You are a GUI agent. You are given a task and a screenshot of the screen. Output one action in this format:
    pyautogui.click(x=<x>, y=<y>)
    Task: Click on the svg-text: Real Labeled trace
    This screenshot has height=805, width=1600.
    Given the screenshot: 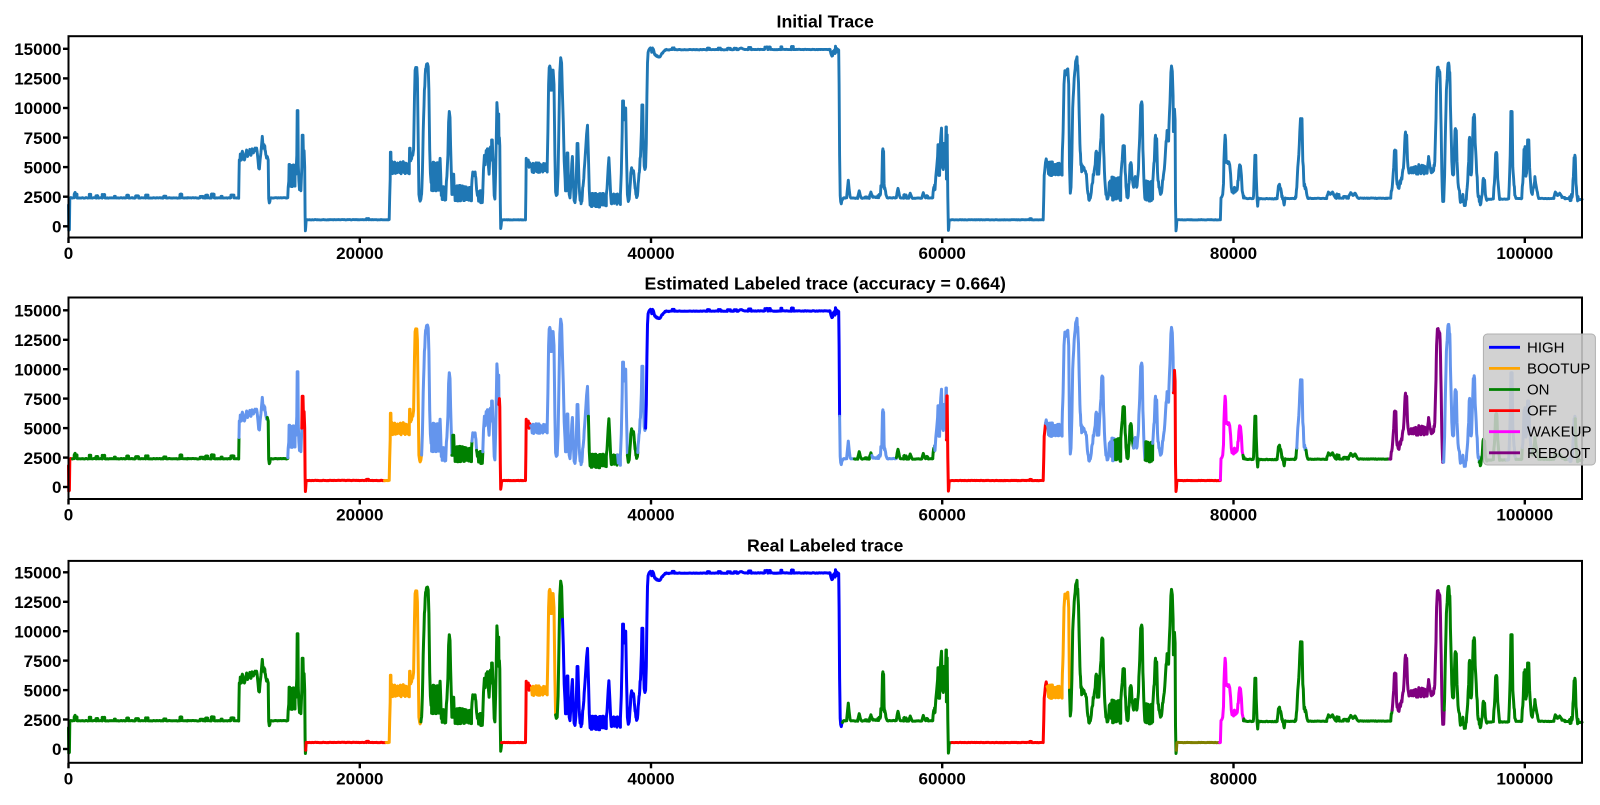 What is the action you would take?
    pyautogui.click(x=825, y=546)
    